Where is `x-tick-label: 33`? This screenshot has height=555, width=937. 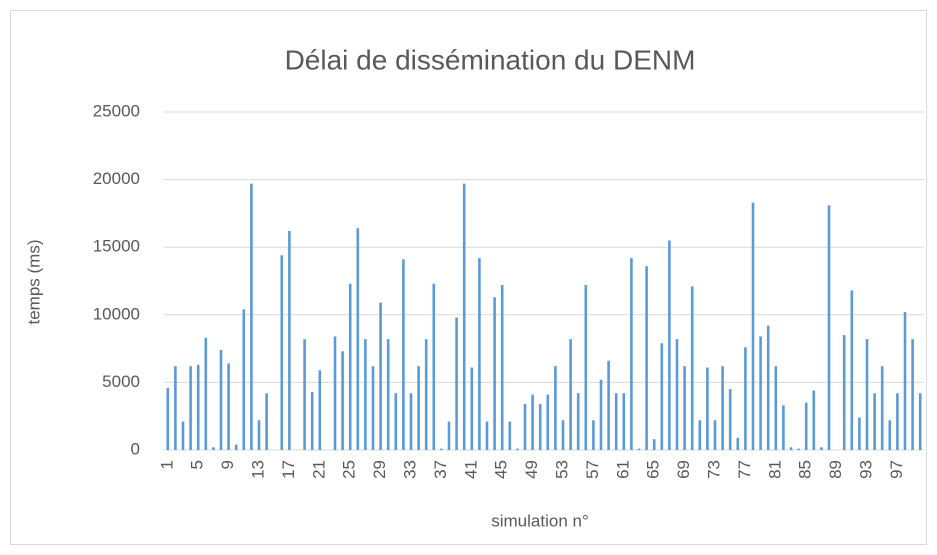 x-tick-label: 33 is located at coordinates (409, 469).